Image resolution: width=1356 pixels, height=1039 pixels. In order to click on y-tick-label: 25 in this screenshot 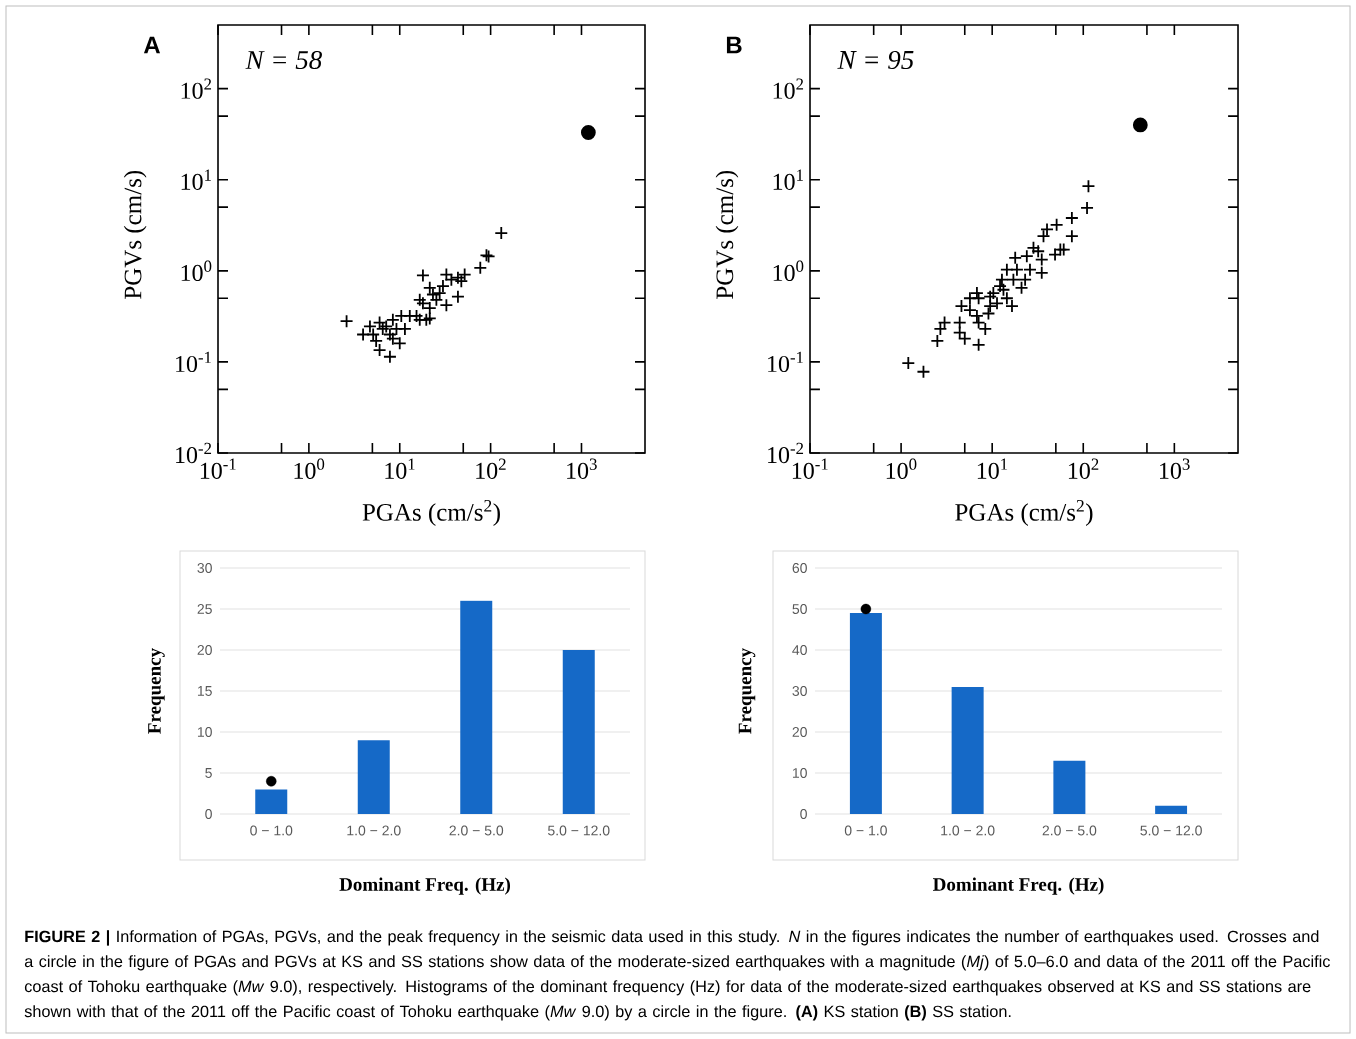, I will do `click(204, 609)`.